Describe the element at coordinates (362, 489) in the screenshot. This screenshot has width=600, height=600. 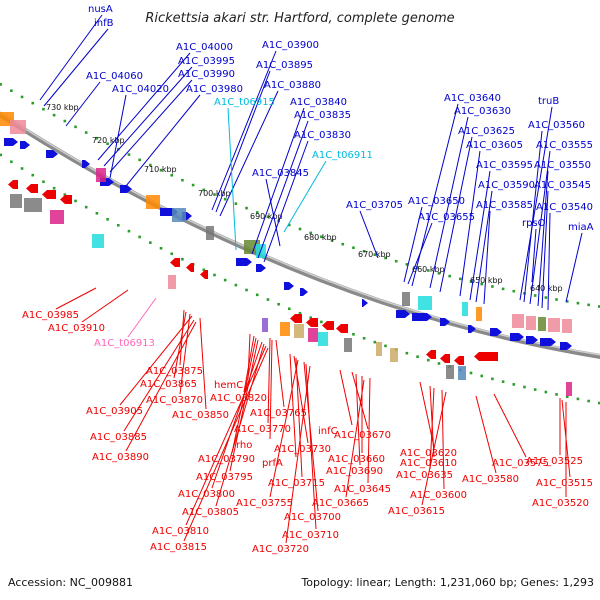
I see `bottom-feature-label: A1C_03645` at that location.